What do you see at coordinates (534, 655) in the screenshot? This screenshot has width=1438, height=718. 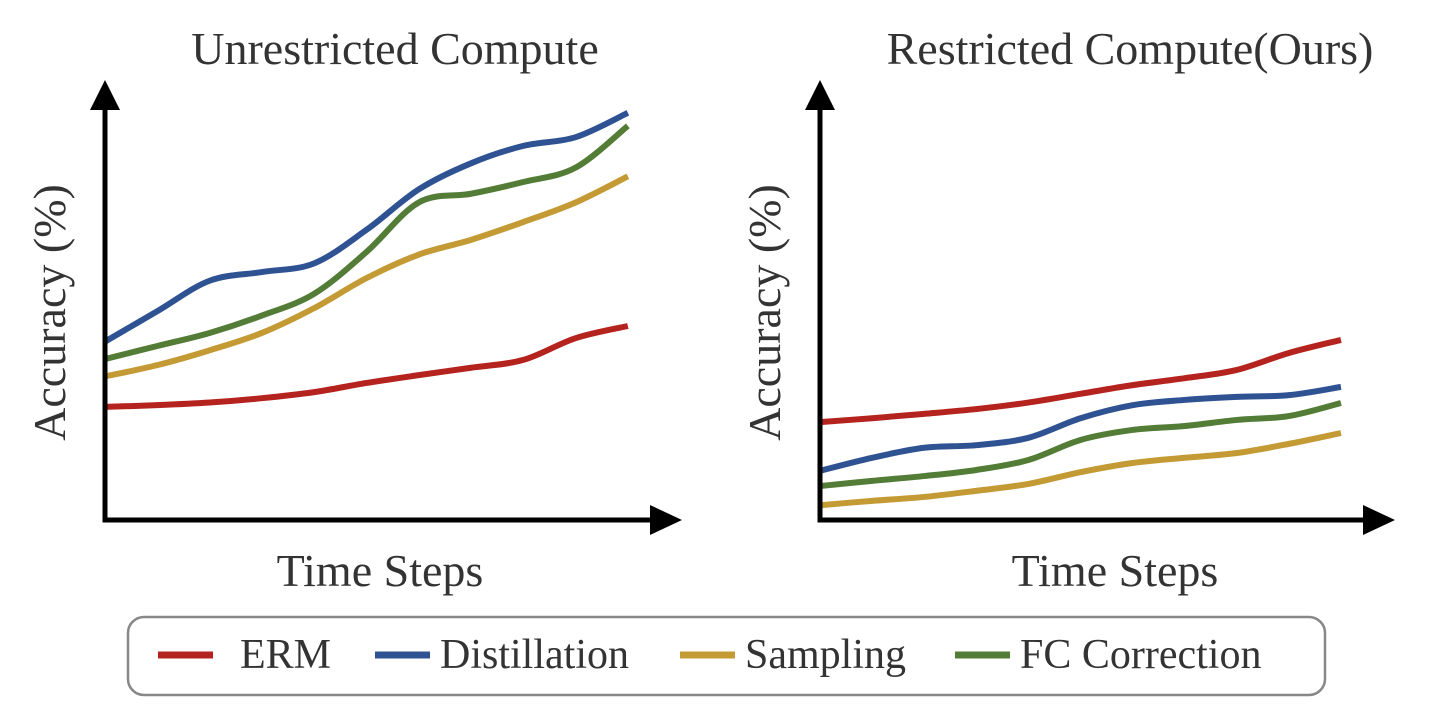 I see `legend-label: Distillation` at bounding box center [534, 655].